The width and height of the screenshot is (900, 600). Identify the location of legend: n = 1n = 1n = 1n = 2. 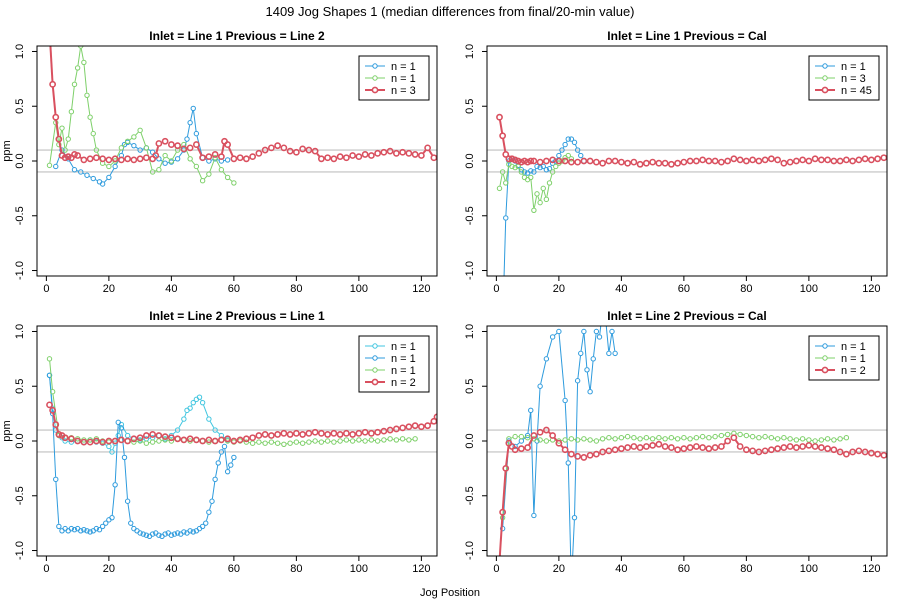
(394, 364).